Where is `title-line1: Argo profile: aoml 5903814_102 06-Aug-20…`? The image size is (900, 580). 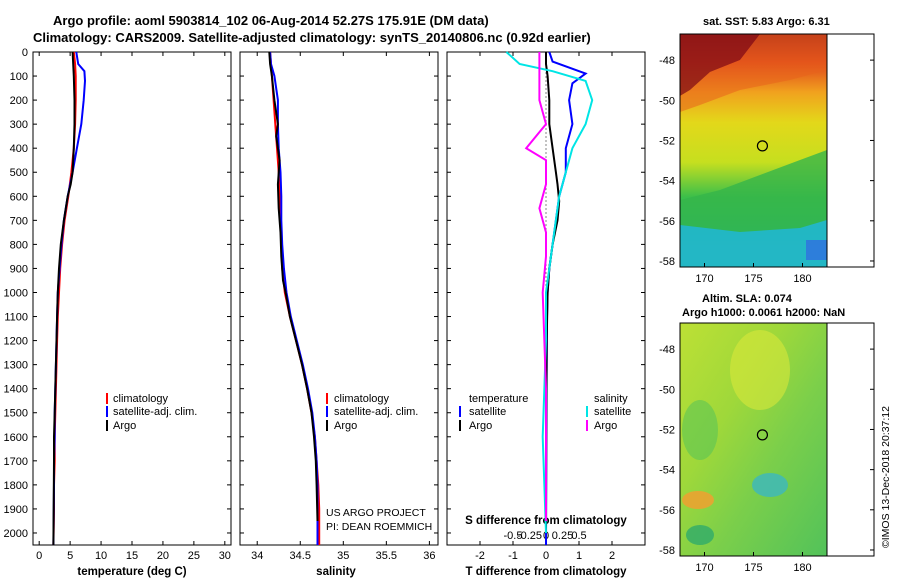
title-line1: Argo profile: aoml 5903814_102 06-Aug-20… is located at coordinates (271, 20).